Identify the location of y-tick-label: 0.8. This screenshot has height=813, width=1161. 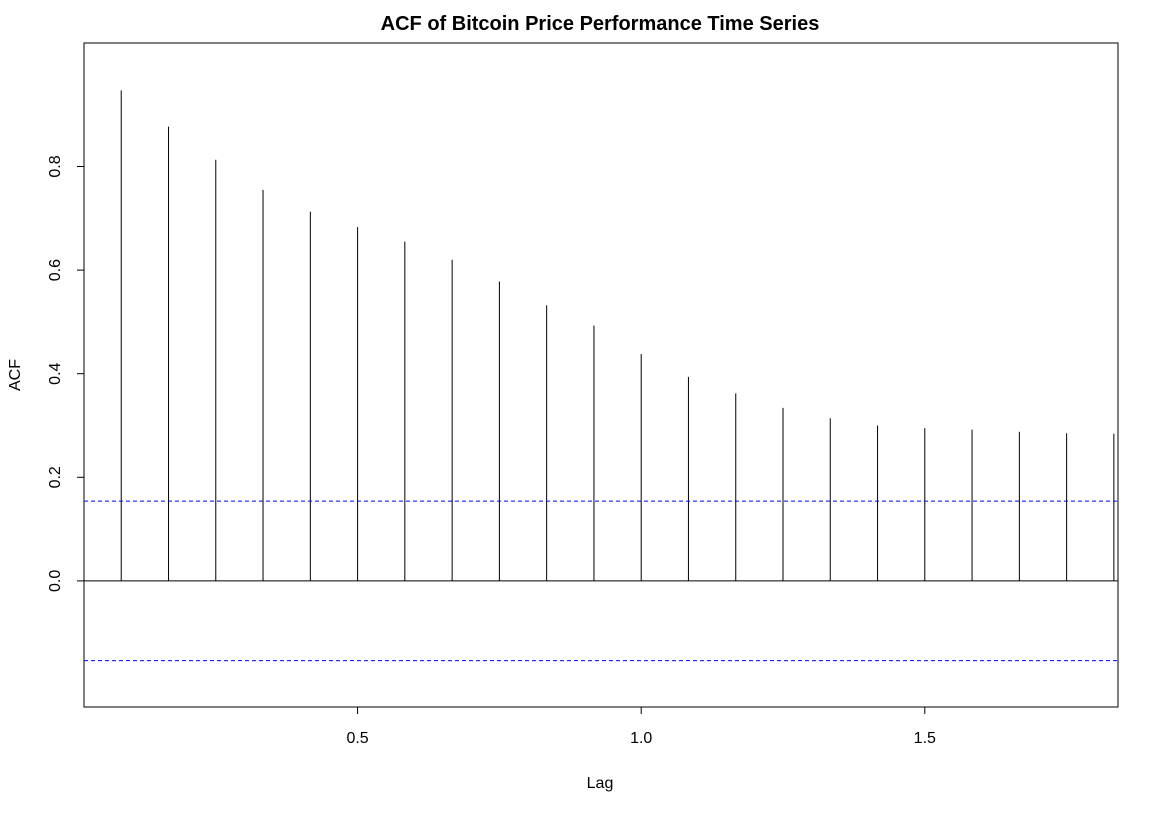
(55, 166).